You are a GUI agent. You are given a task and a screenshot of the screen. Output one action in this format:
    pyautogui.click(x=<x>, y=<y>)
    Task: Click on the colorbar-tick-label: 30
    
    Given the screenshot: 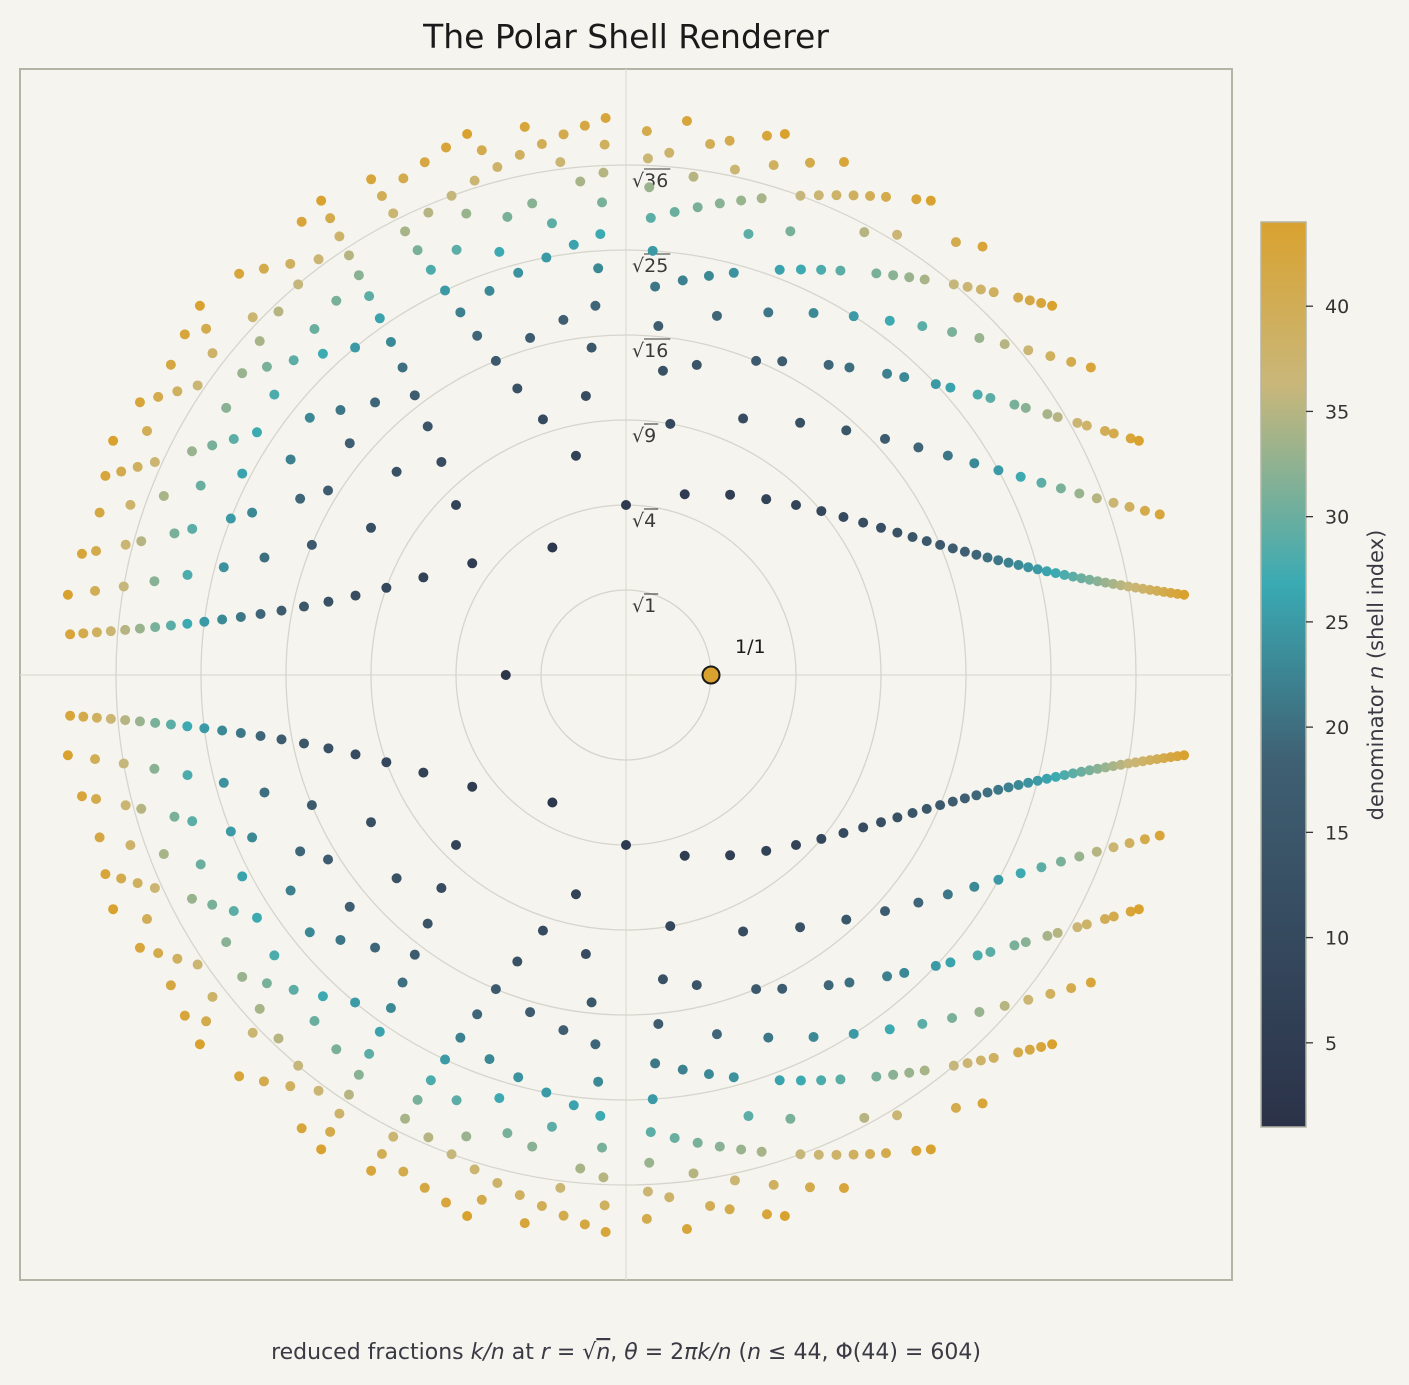 What is the action you would take?
    pyautogui.click(x=1337, y=518)
    